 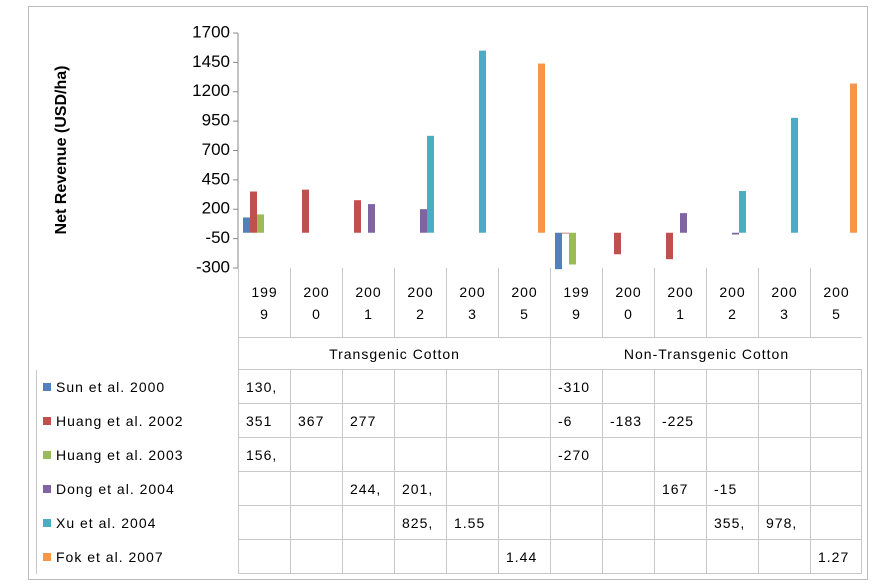 What do you see at coordinates (106, 523) in the screenshot?
I see `legend-label: Xu et al. 2004` at bounding box center [106, 523].